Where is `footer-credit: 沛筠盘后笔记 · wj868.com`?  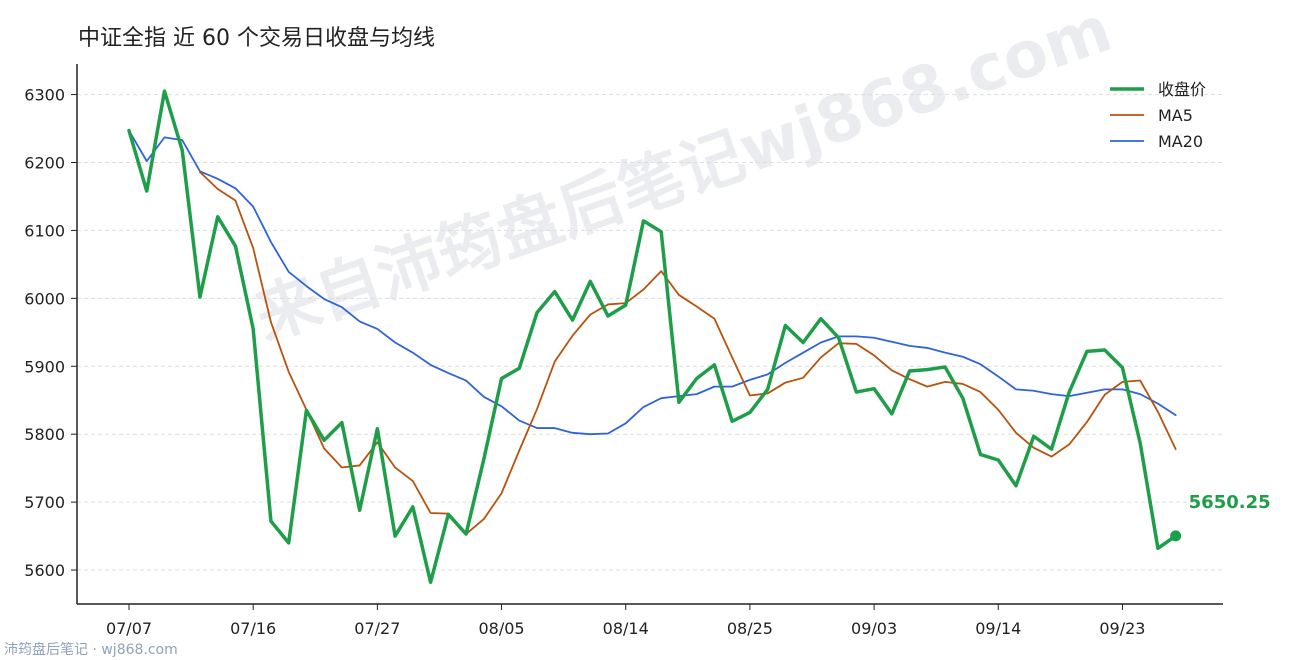 footer-credit: 沛筠盘后笔记 · wj868.com is located at coordinates (91, 649).